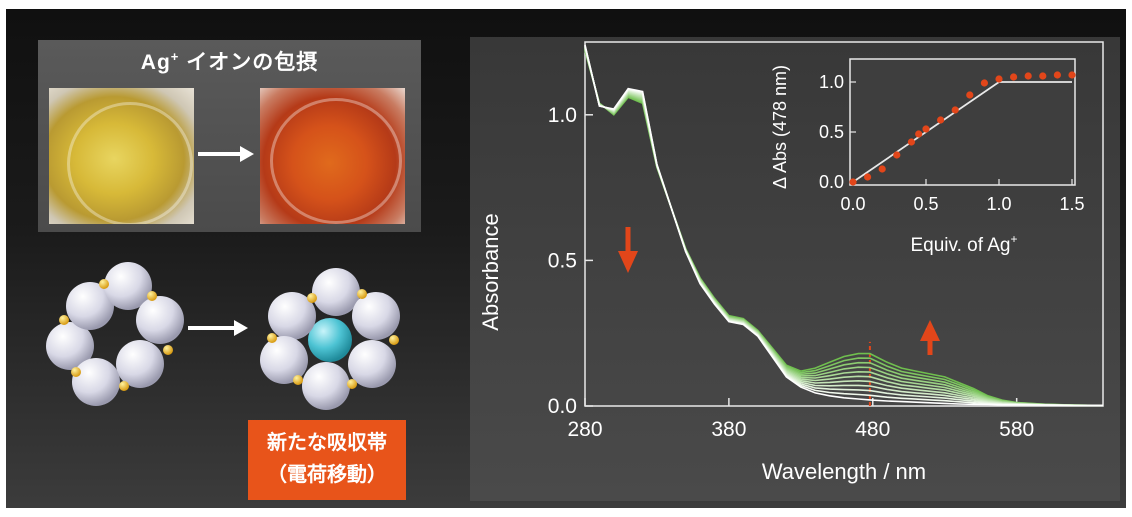 Image resolution: width=1132 pixels, height=517 pixels. Describe the element at coordinates (925, 204) in the screenshot. I see `inset-x-tick-label: 0.5` at that location.